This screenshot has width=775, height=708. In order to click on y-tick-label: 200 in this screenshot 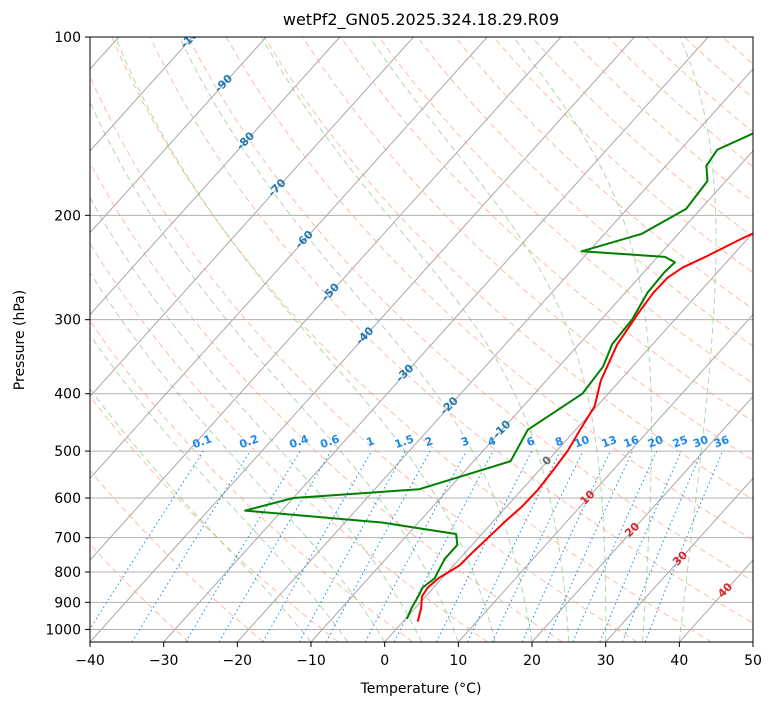, I will do `click(67, 216)`.